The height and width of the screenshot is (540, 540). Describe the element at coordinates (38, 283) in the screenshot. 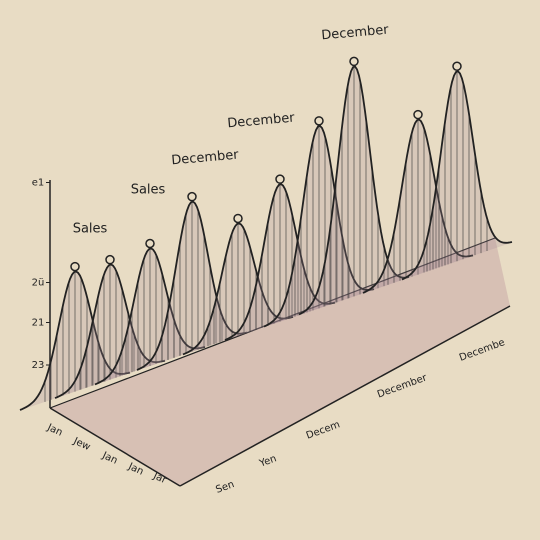

I see `y-tick-label: 2ü` at that location.